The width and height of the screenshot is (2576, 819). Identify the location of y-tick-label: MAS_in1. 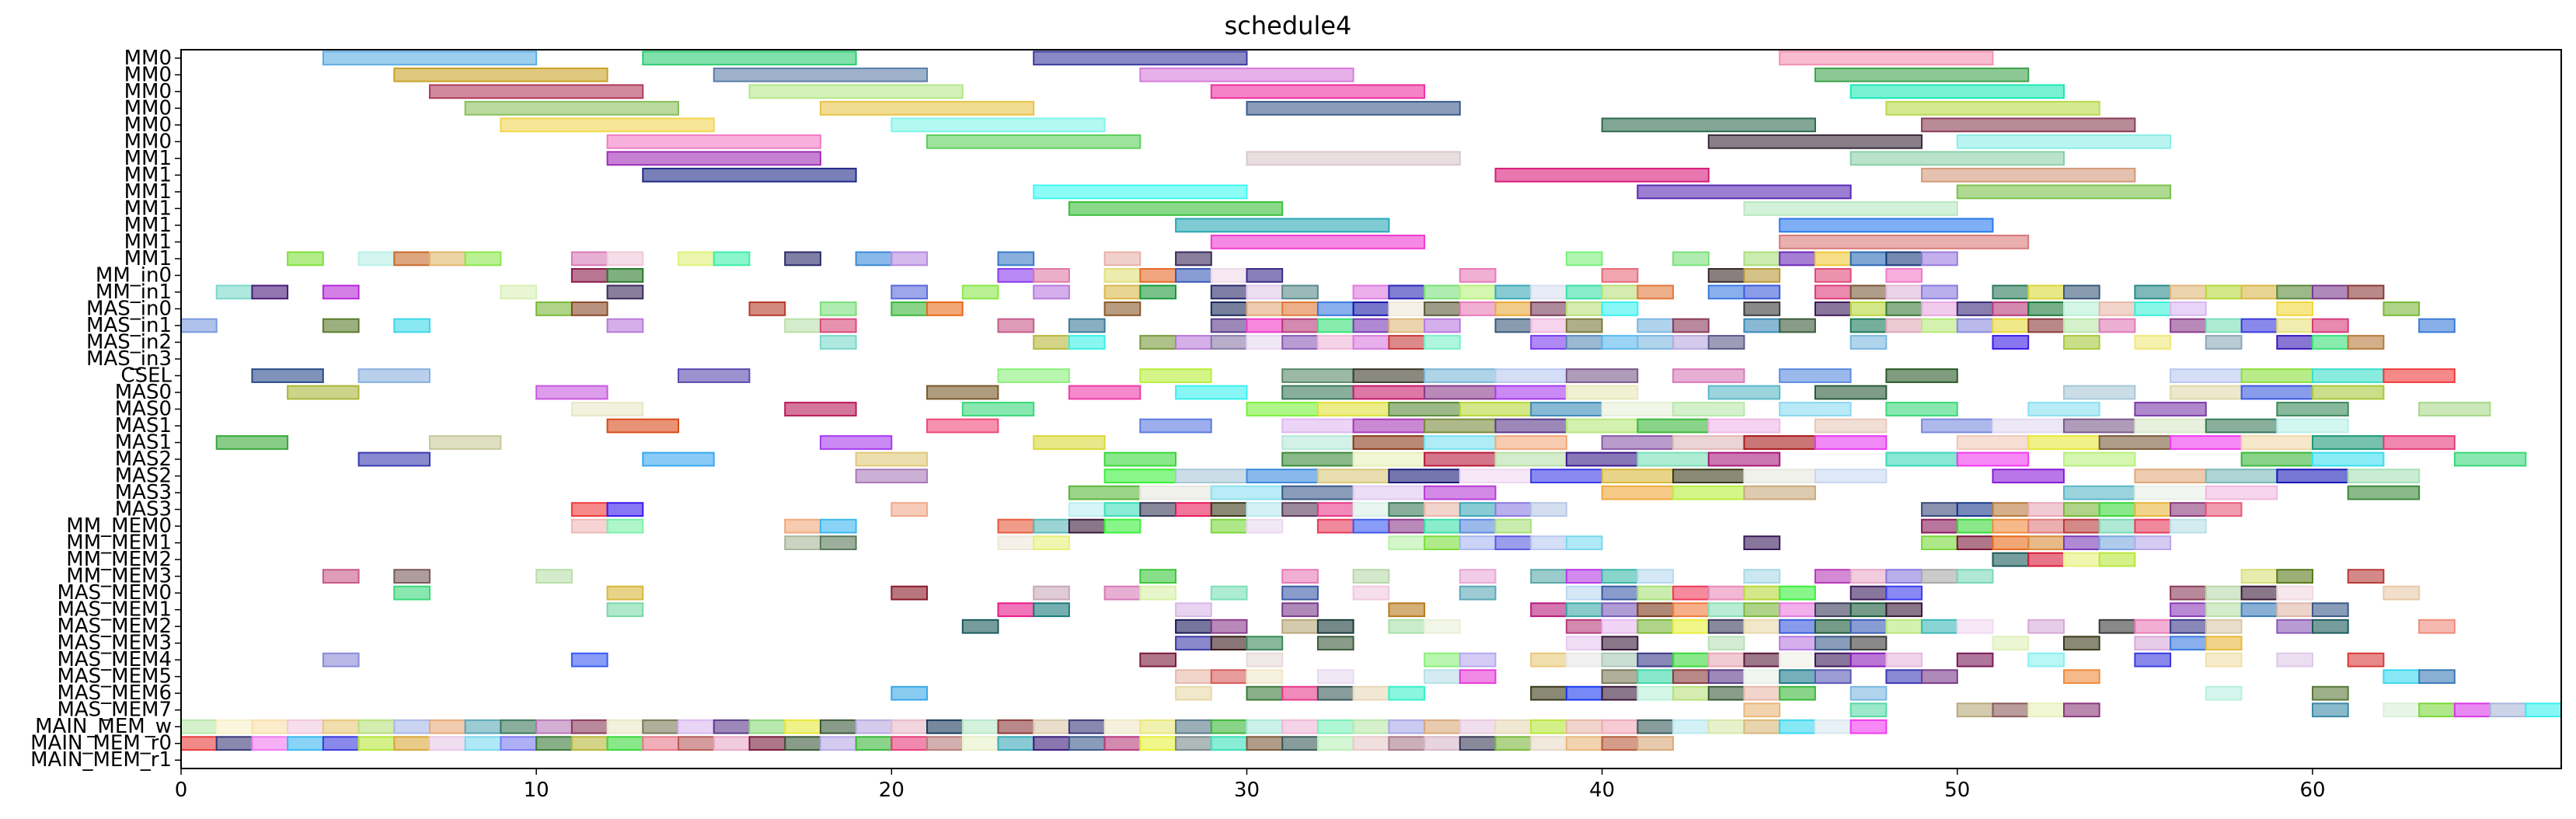
(129, 326).